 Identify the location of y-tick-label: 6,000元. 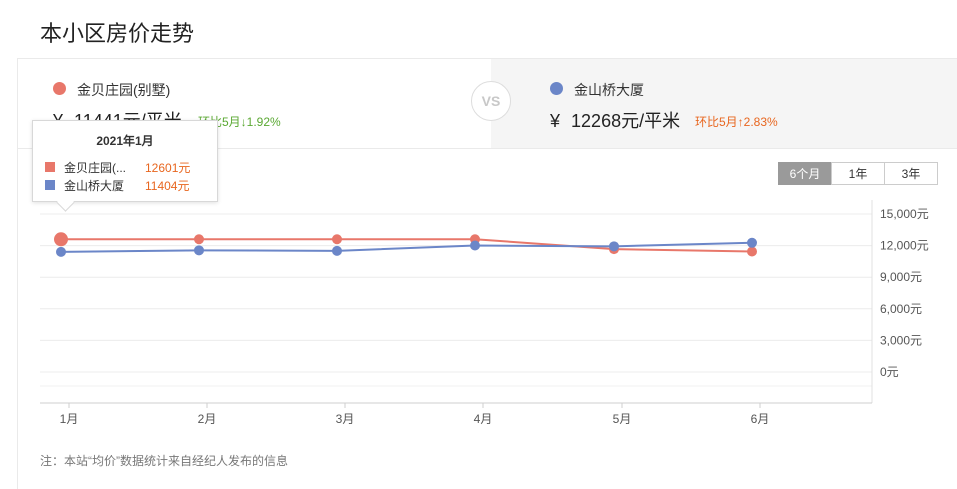
(901, 309).